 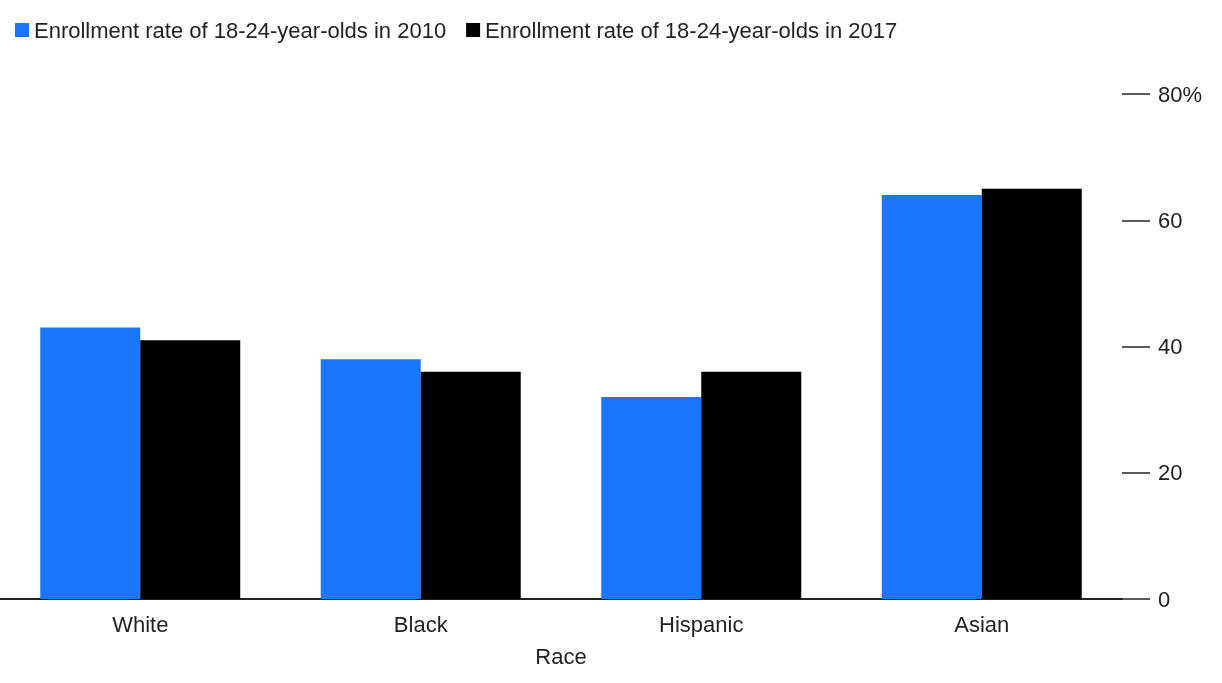 I want to click on x-axis-title: Race, so click(x=561, y=656).